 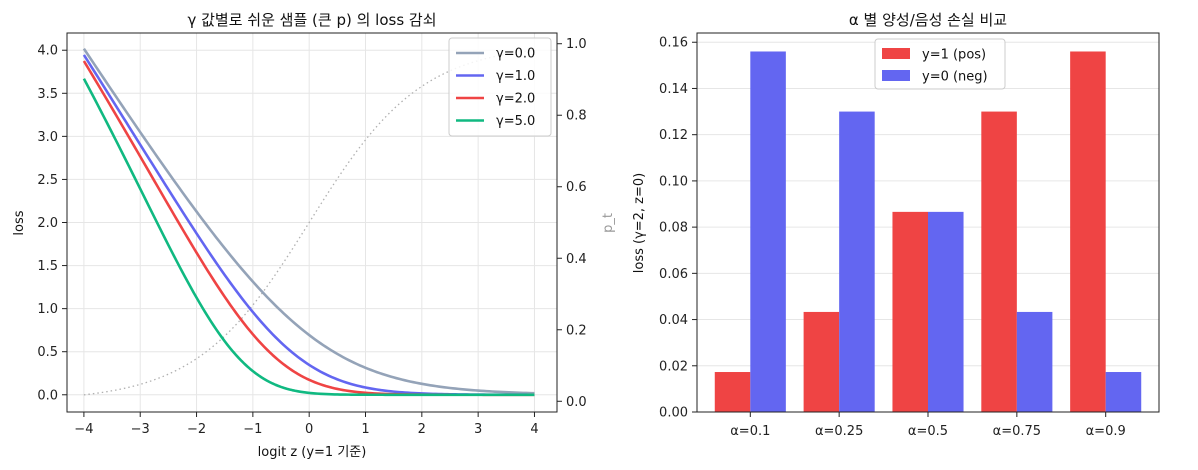 I want to click on left-legend: γ=0.0 γ=1.0 γ=2.0 γ=5.0, so click(x=500, y=87).